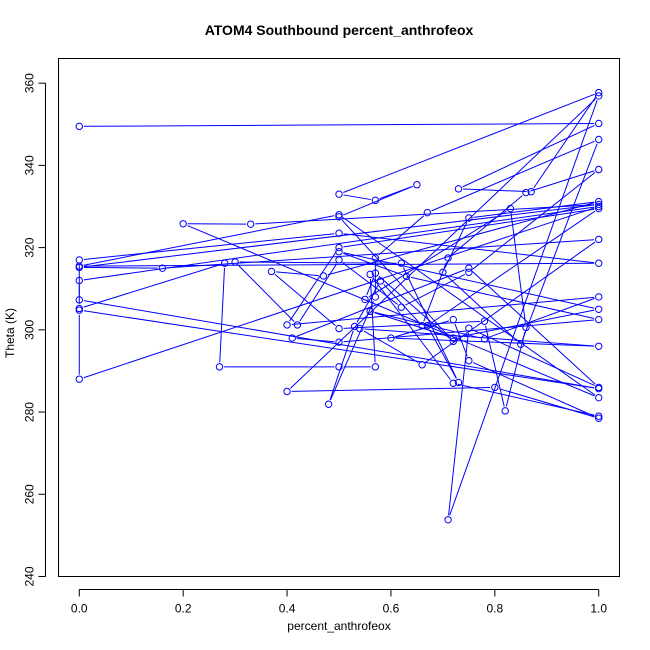  Describe the element at coordinates (30, 412) in the screenshot. I see `y-tick-label: 280` at that location.